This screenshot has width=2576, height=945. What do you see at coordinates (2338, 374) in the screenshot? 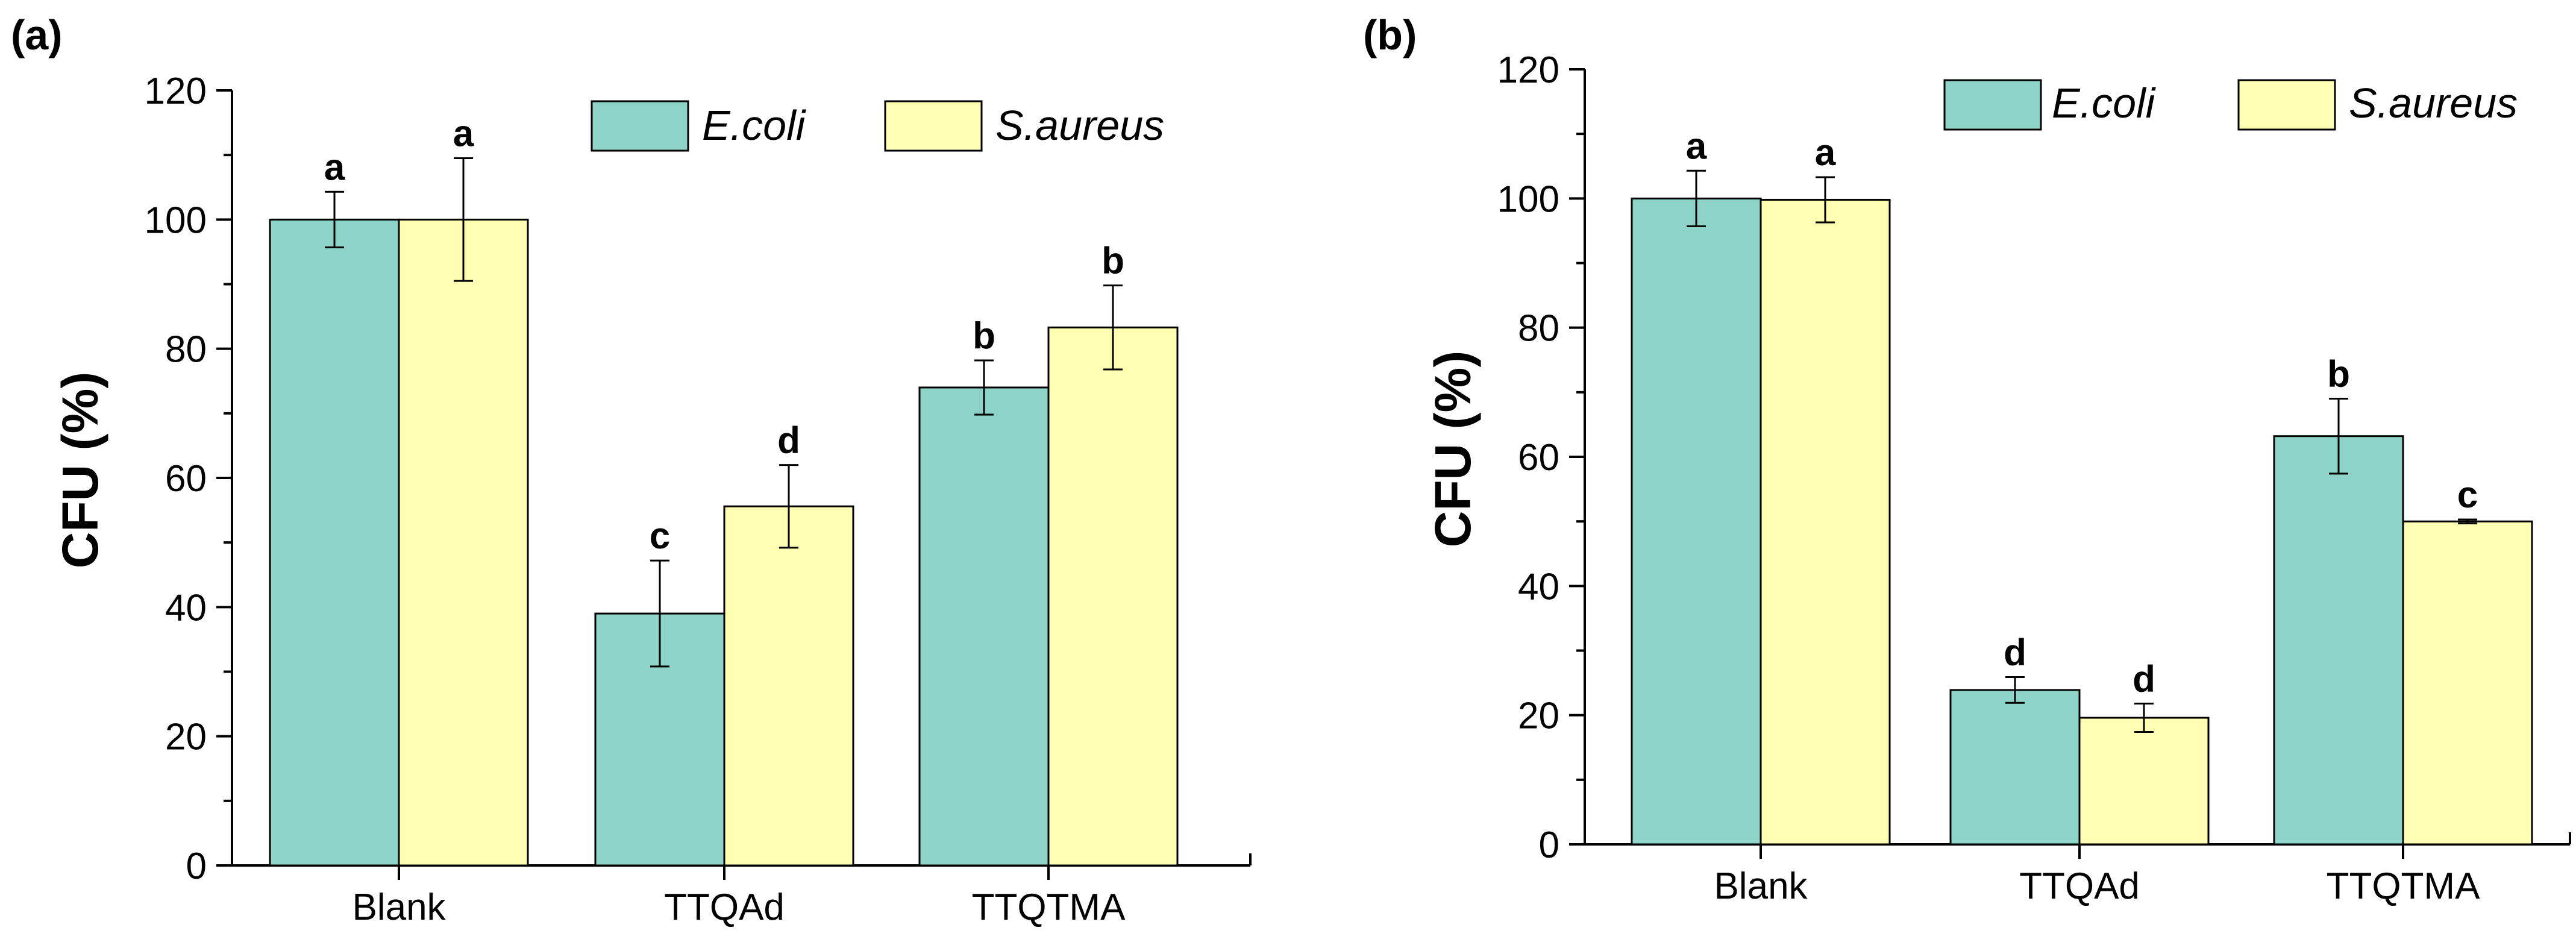
I see `panel-b-significance-label-ecoli: b` at bounding box center [2338, 374].